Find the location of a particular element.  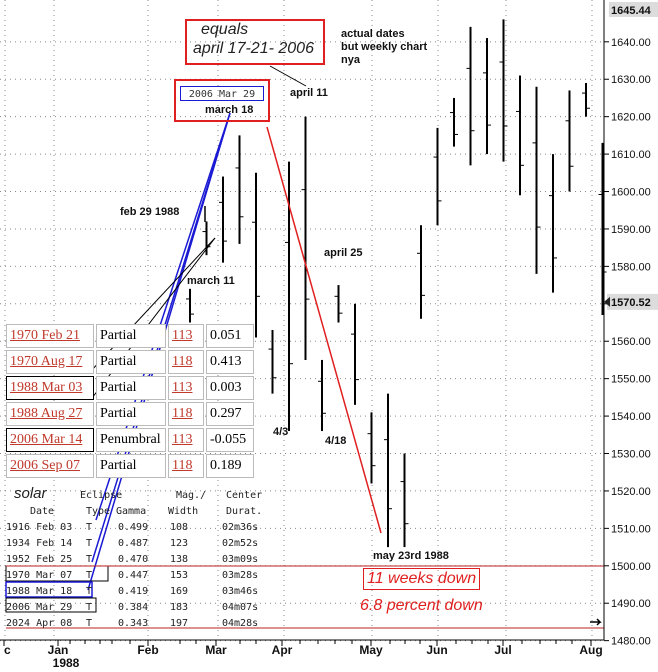

price-tick-label: 1550.00 is located at coordinates (631, 380).